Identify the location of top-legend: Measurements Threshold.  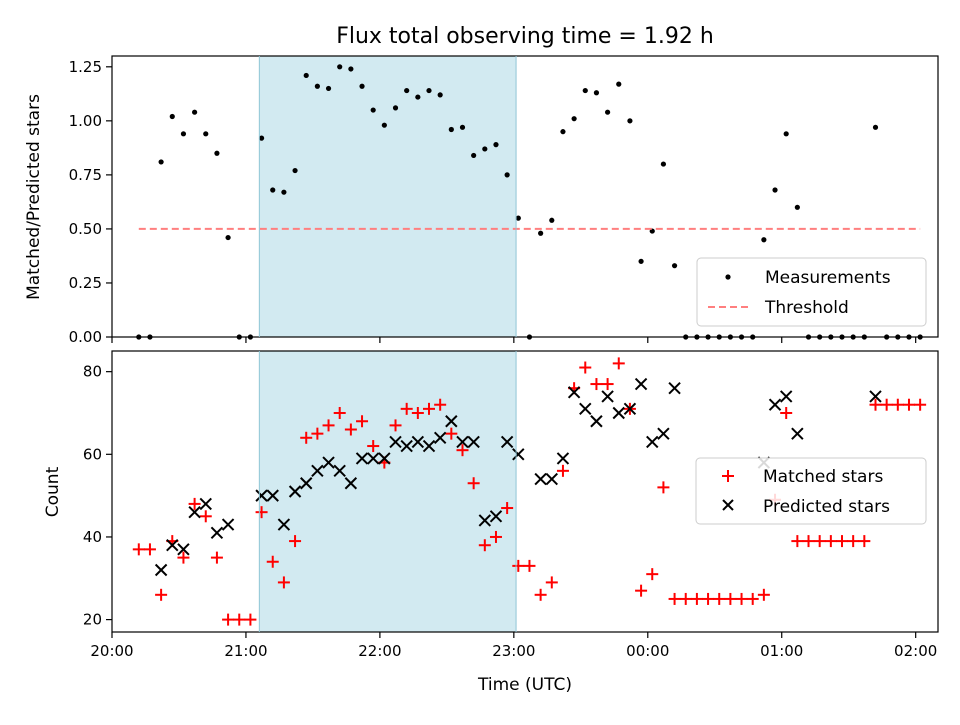
(811, 292).